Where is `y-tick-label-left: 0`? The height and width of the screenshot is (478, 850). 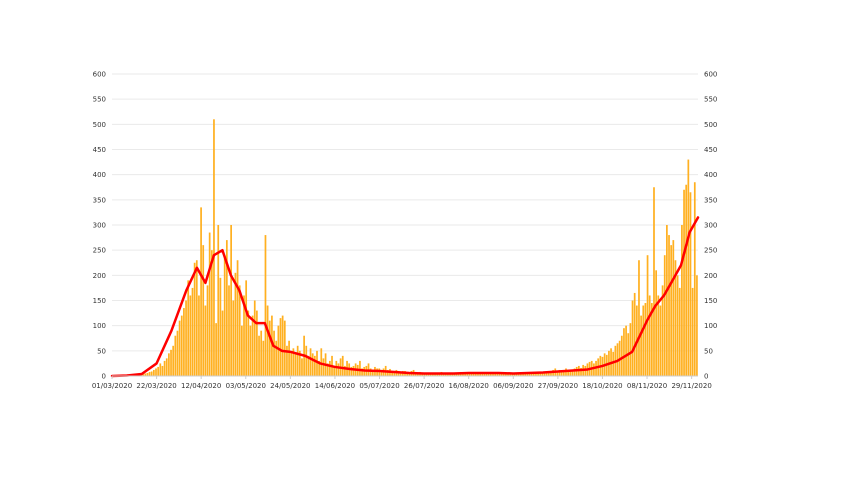
y-tick-label-left: 0 is located at coordinates (104, 377).